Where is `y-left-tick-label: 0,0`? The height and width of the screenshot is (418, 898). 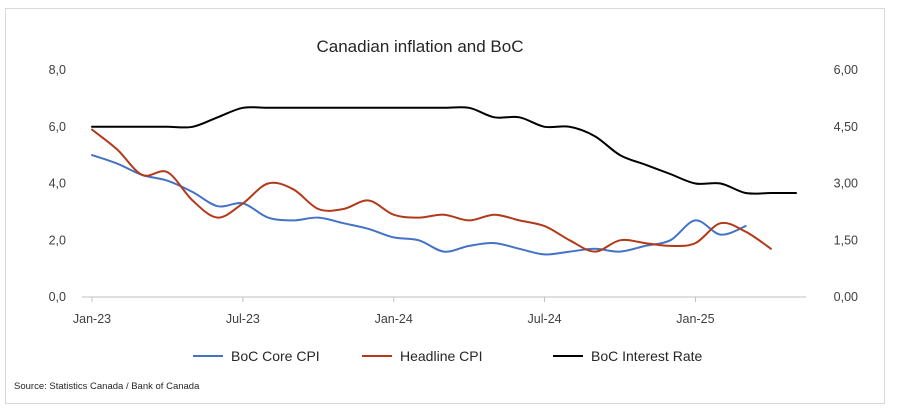
y-left-tick-label: 0,0 is located at coordinates (57, 297).